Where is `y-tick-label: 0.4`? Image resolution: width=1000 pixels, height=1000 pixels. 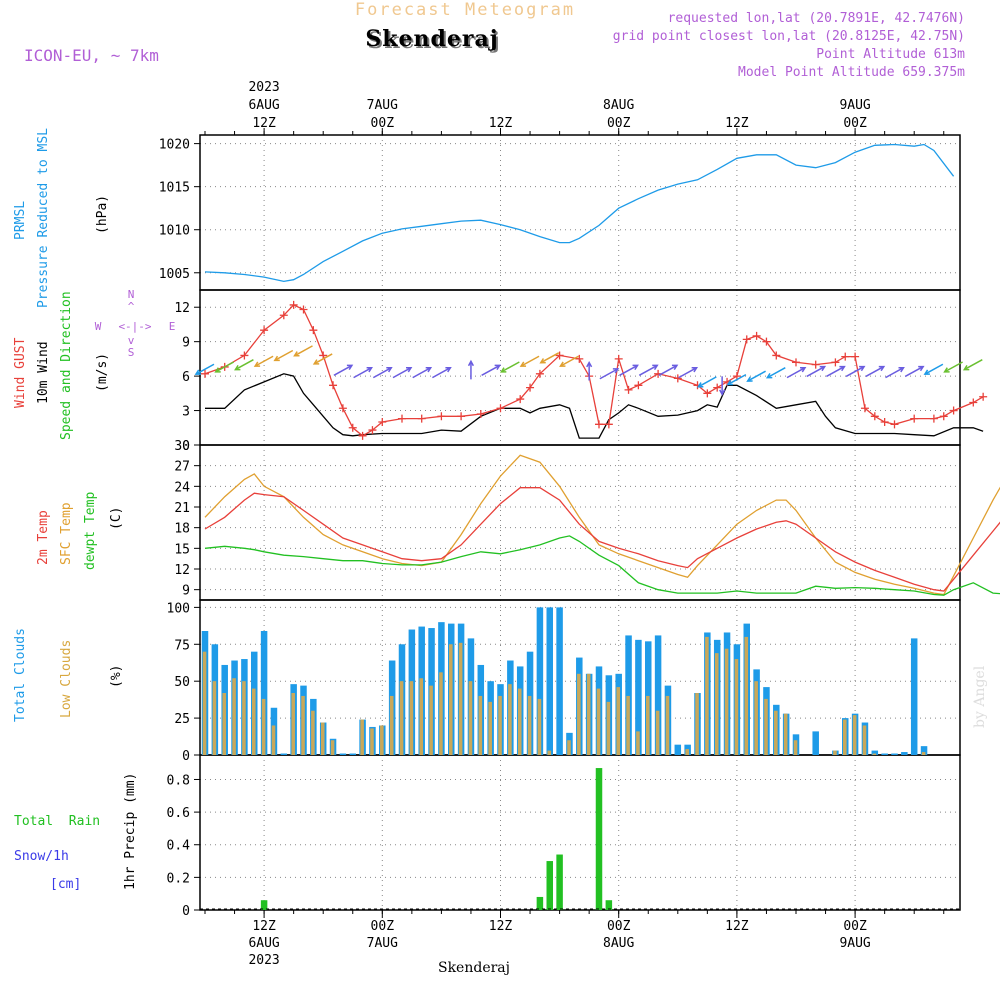
y-tick-label: 0.4 is located at coordinates (179, 846).